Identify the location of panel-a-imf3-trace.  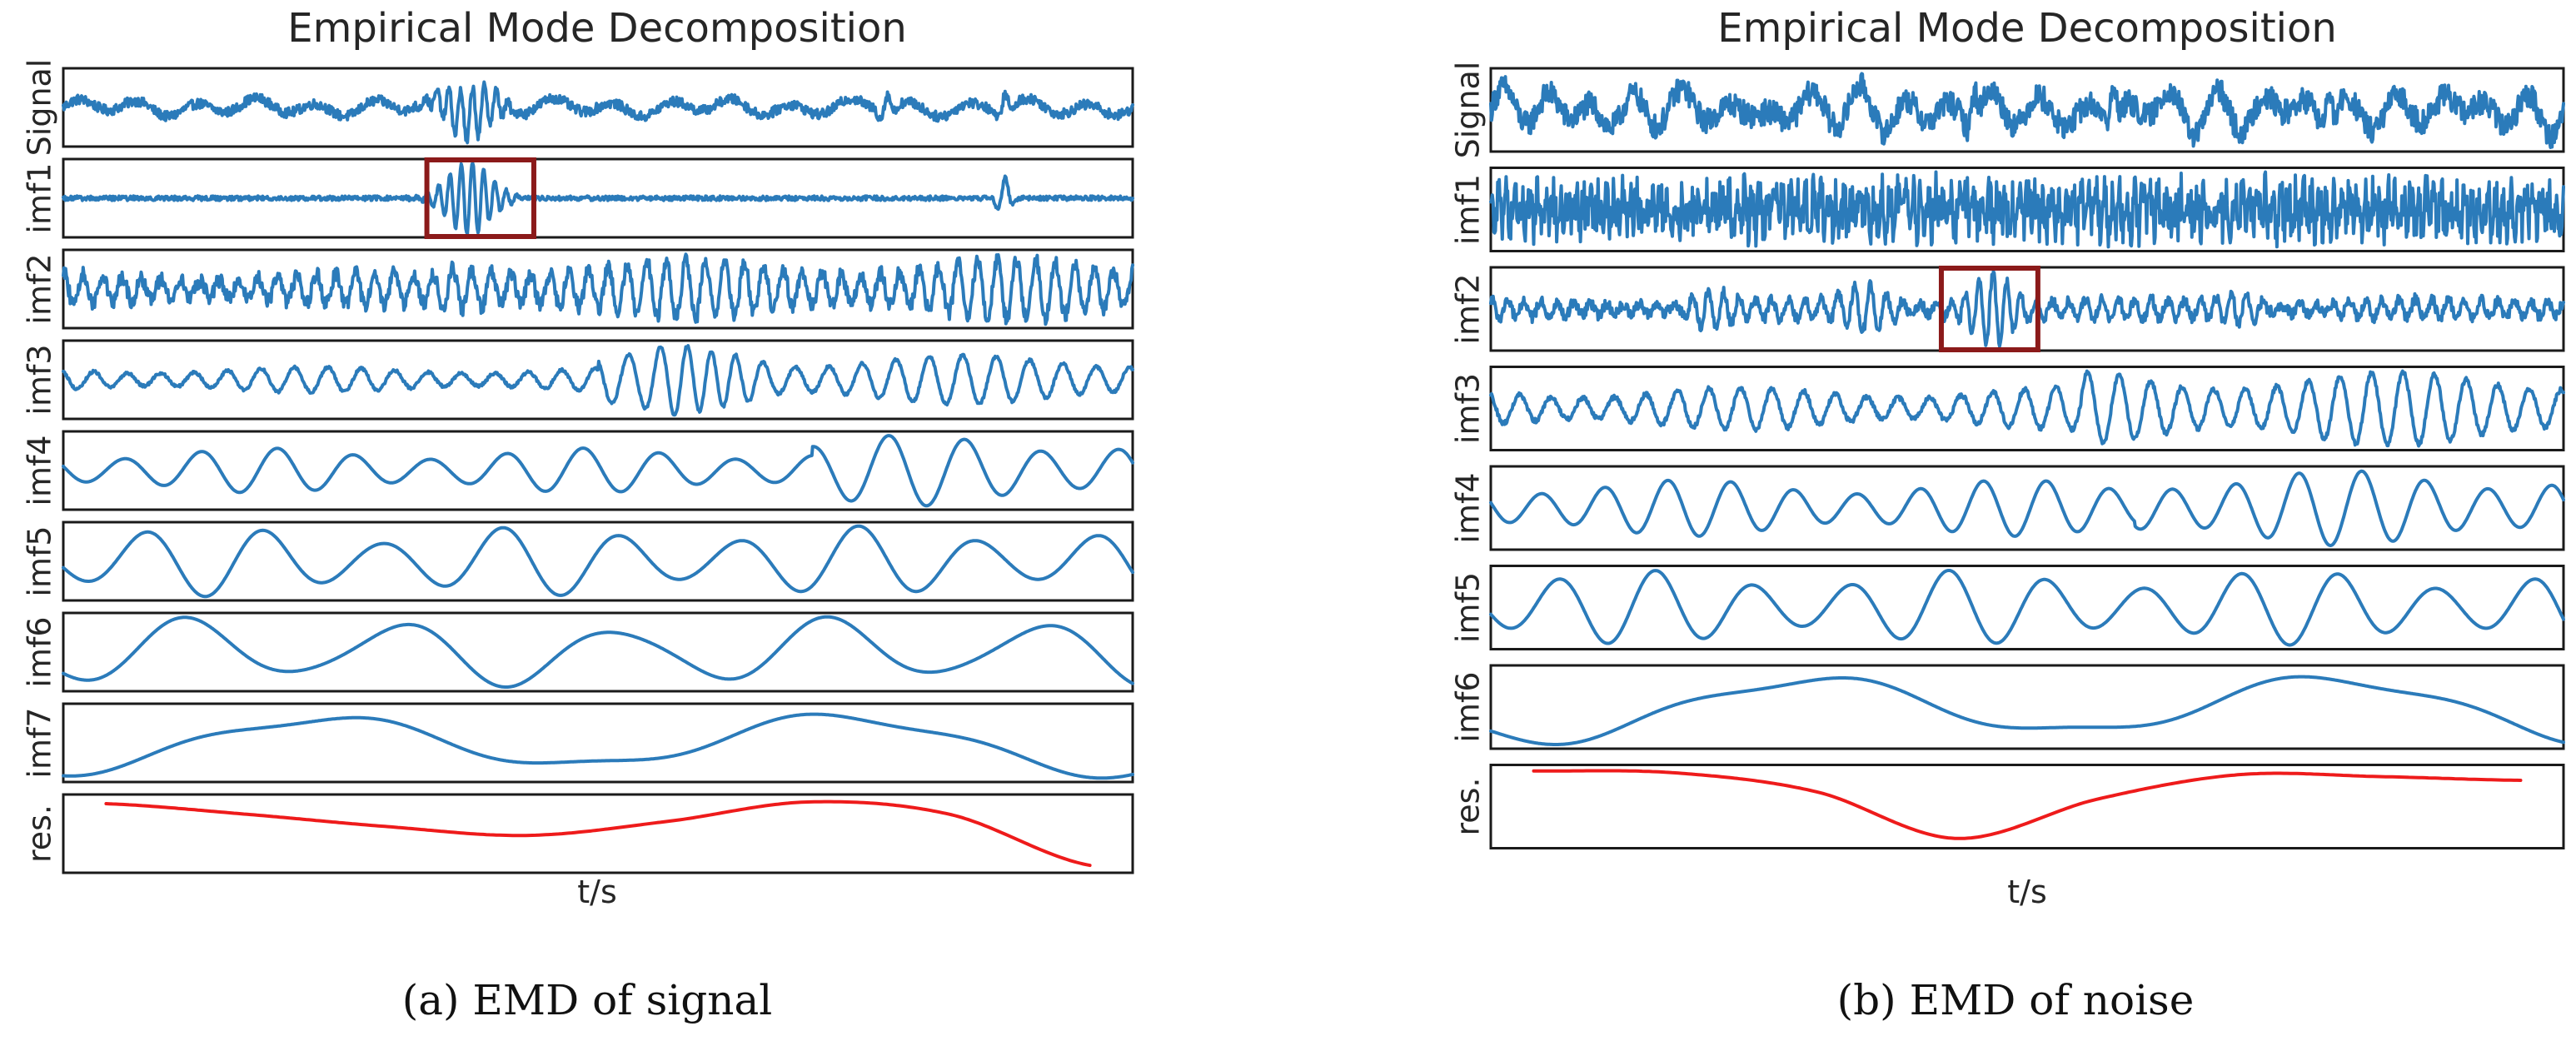
(598, 380).